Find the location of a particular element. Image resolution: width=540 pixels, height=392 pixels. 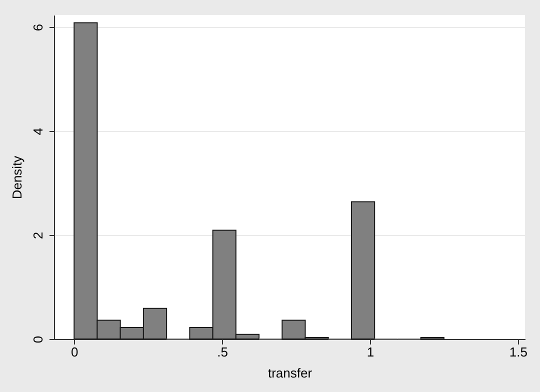

x-tick-label: 1.5 is located at coordinates (518, 352).